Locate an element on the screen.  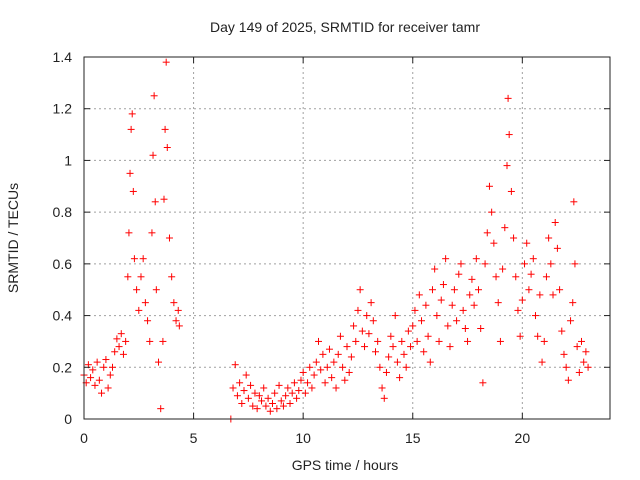
y-axis-label: SRMTID / TECUs is located at coordinates (13, 238).